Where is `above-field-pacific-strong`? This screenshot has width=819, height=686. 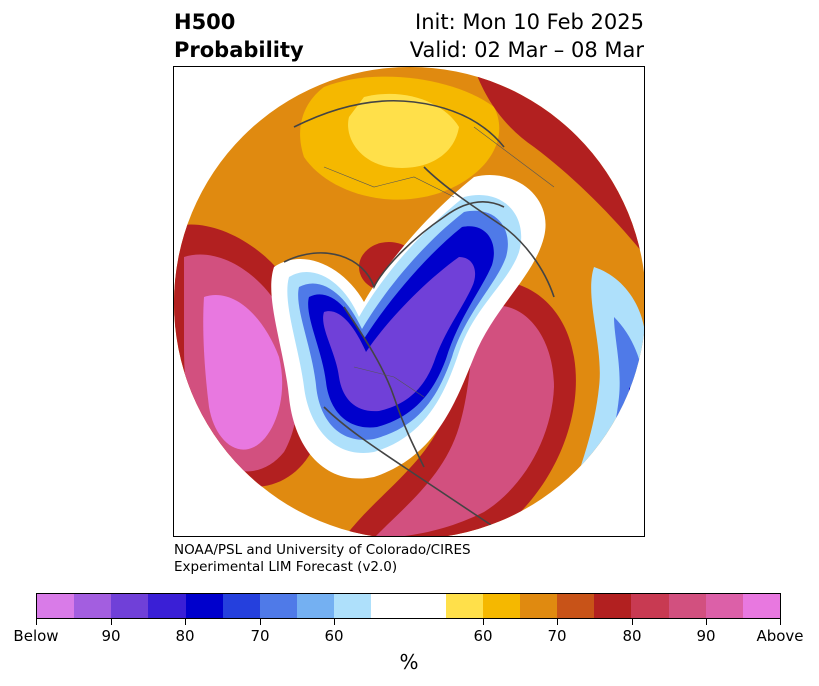 above-field-pacific-strong is located at coordinates (243, 372).